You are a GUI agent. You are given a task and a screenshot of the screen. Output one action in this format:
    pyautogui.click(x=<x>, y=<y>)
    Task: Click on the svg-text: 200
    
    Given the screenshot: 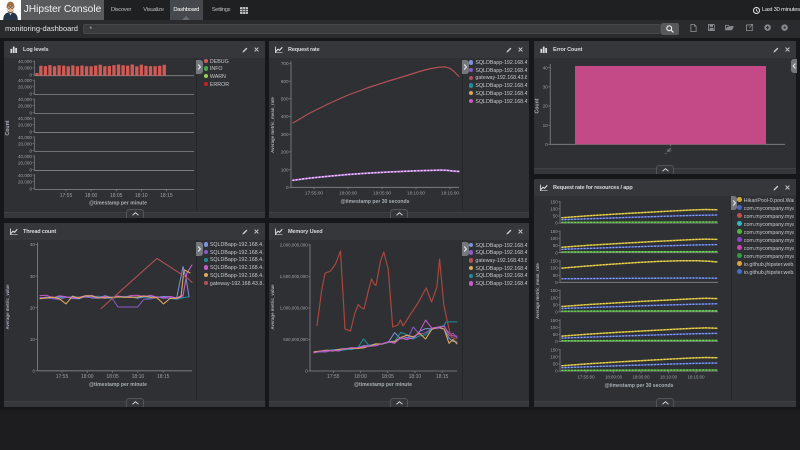 What is the action you would take?
    pyautogui.click(x=285, y=152)
    